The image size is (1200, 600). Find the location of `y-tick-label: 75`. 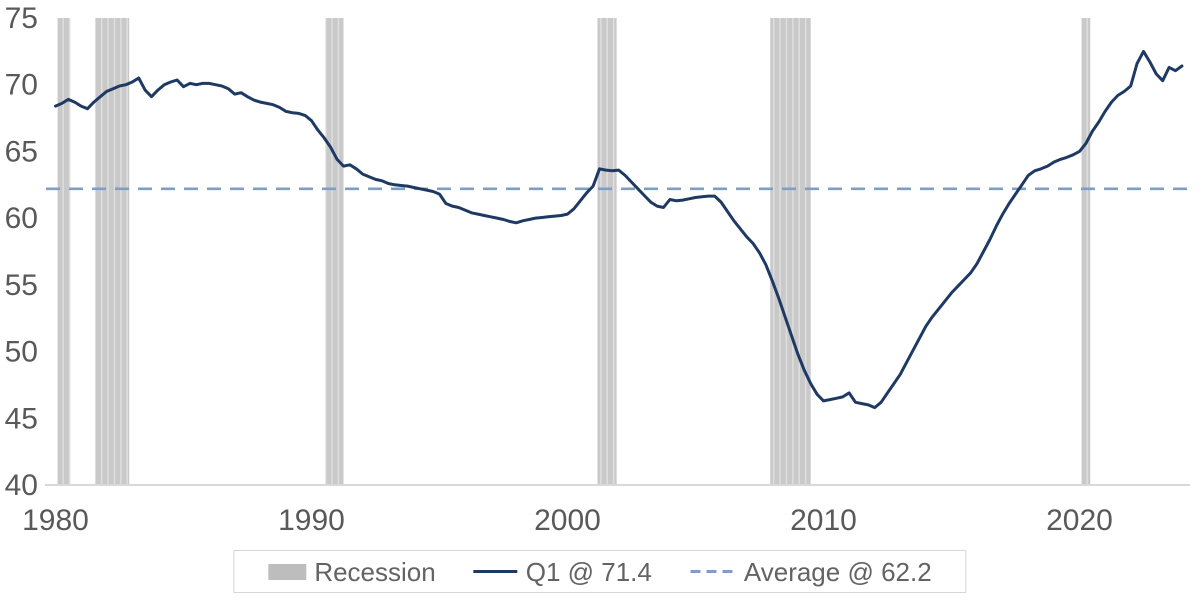

y-tick-label: 75 is located at coordinates (21, 18).